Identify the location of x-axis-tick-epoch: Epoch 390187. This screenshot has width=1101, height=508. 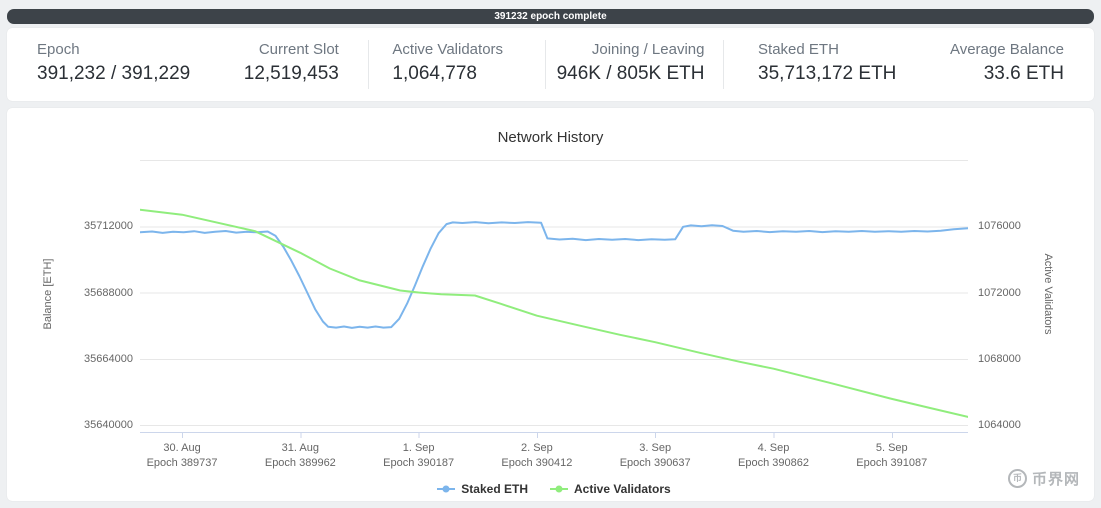
(419, 463).